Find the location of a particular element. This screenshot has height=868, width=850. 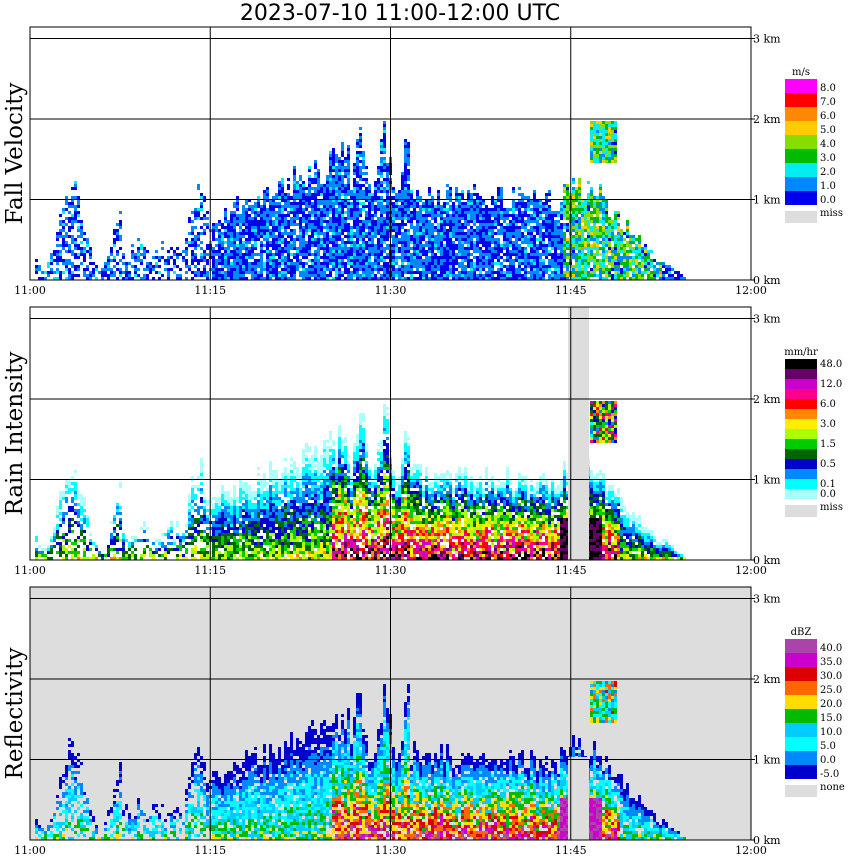

legend-title: dBZ is located at coordinates (801, 632).